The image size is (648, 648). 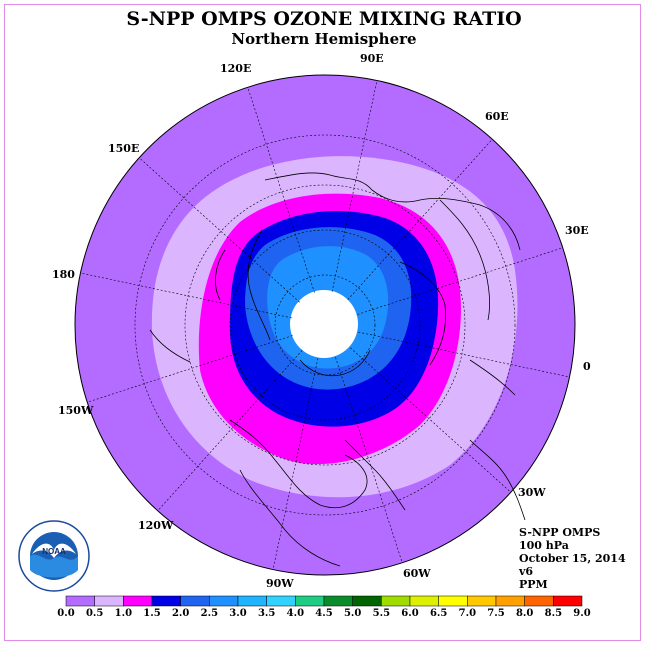 I want to click on polar-data-gap, so click(x=324, y=324).